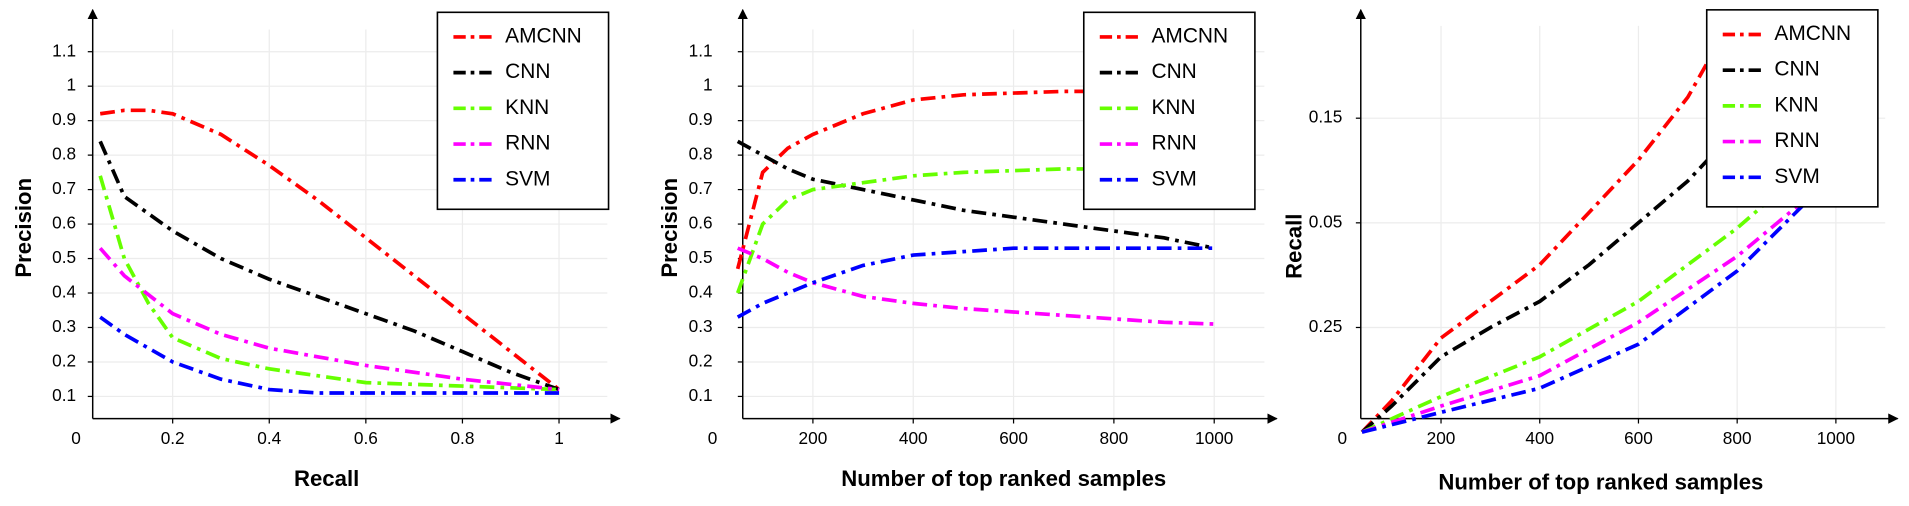 The height and width of the screenshot is (506, 1909). I want to click on x-tick-label: 0.6, so click(366, 438).